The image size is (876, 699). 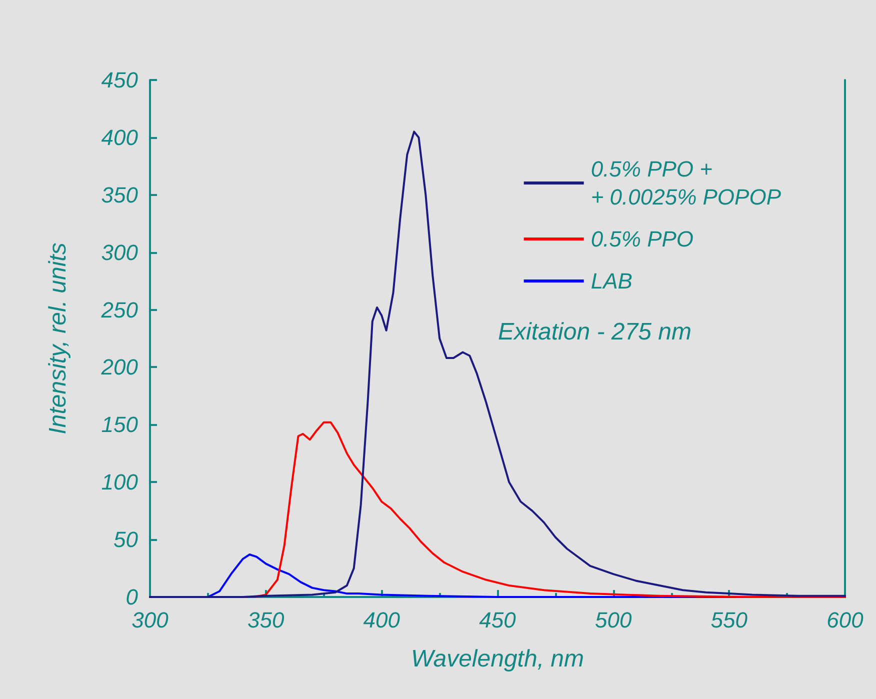 I want to click on y-tick-label: 250, so click(x=119, y=309).